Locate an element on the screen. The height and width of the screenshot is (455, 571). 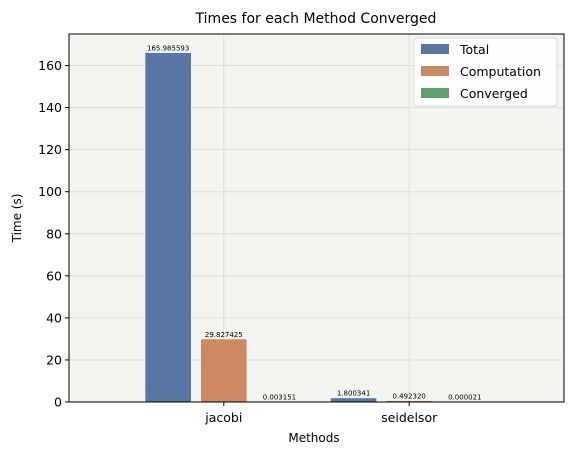
y-tick-label: 20 is located at coordinates (54, 359).